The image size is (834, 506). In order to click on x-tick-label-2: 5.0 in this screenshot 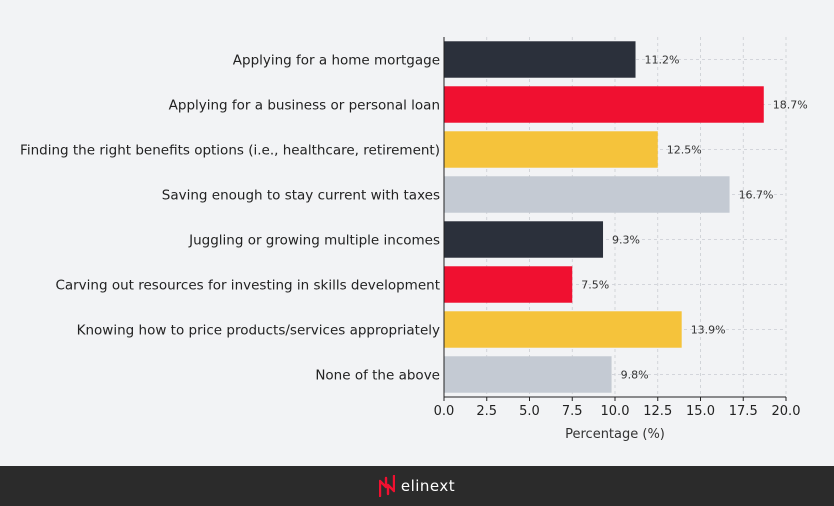, I will do `click(529, 411)`.